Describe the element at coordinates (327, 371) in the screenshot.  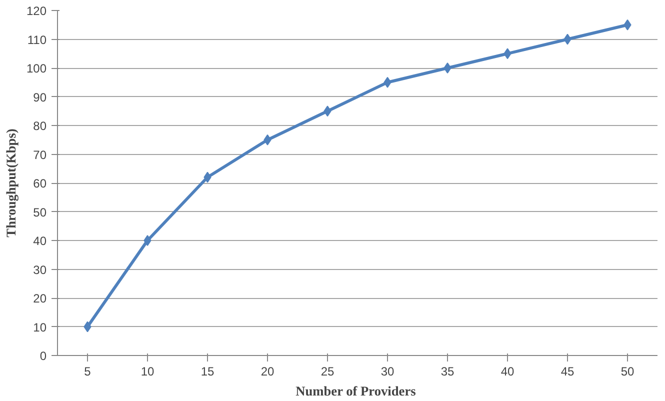
I see `x-tick-label: 25` at that location.